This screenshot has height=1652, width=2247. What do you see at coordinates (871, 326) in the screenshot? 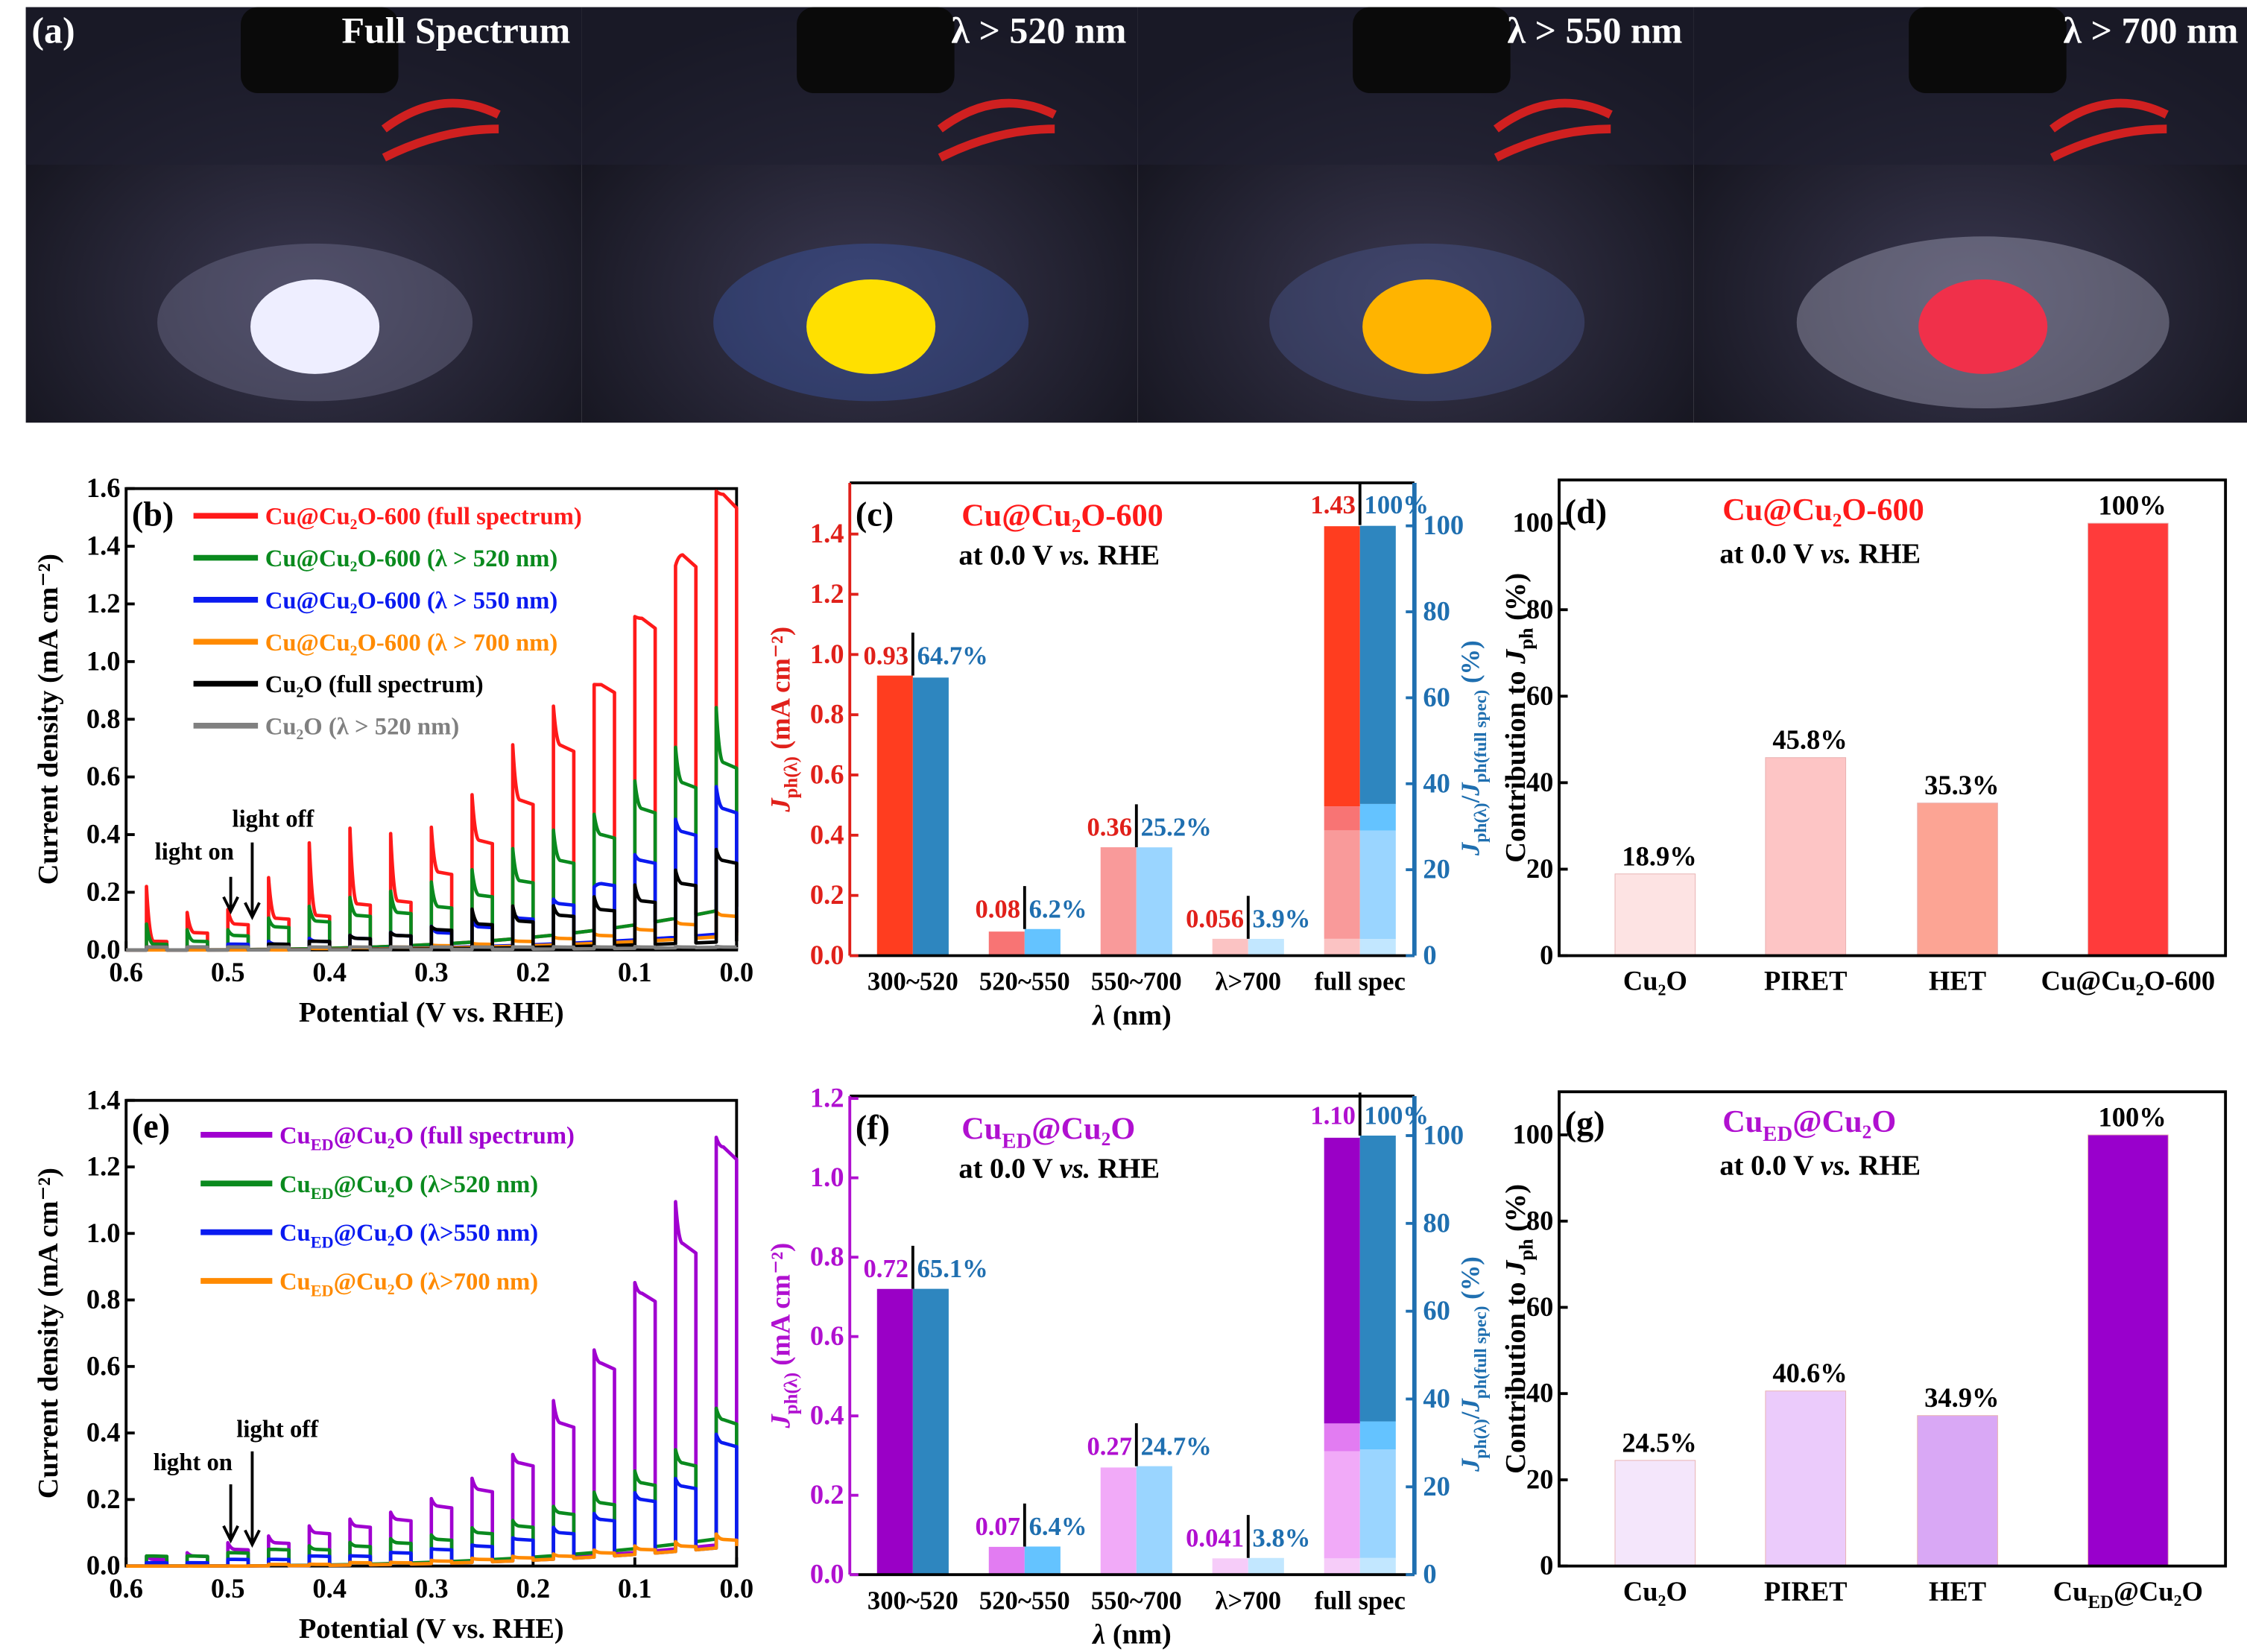
I see `glowing-electrode` at bounding box center [871, 326].